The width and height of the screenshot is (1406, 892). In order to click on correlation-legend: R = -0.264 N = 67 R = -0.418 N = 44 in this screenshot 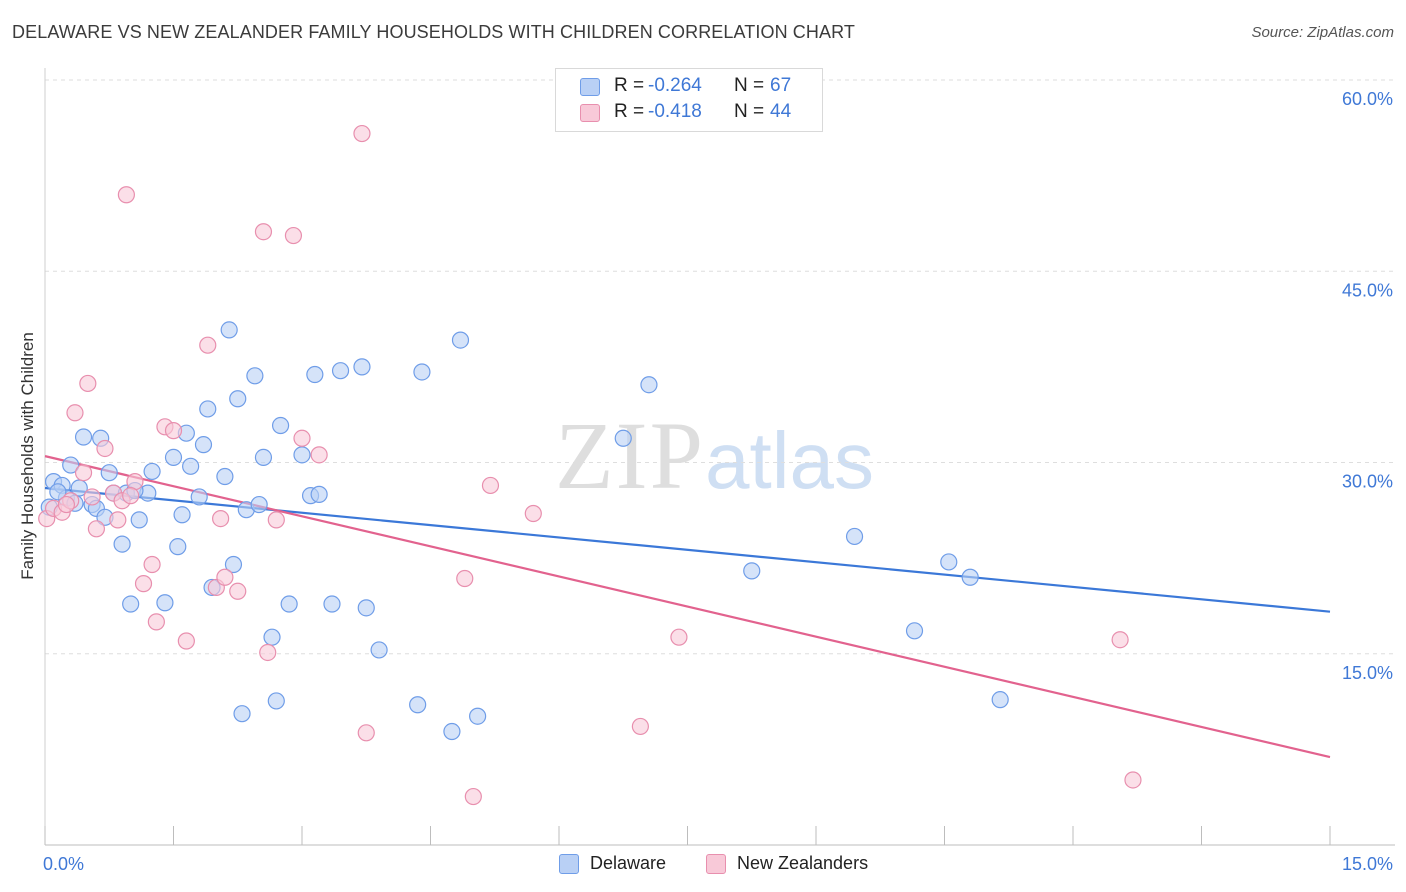, I will do `click(689, 100)`.